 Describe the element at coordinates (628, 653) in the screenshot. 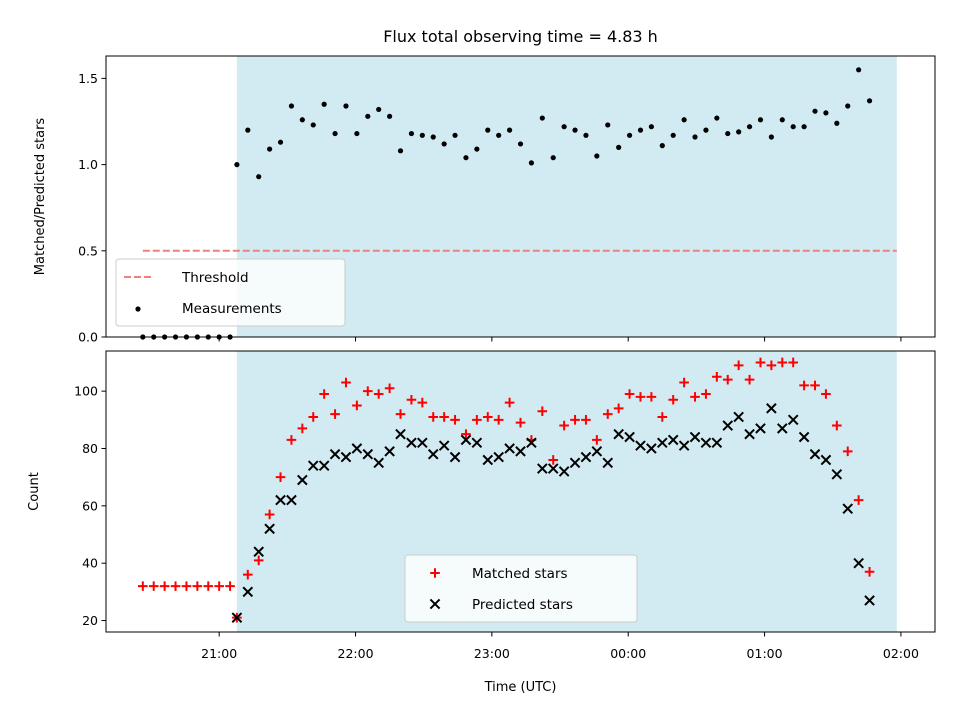

I see `x-tick-label: 00:00` at that location.